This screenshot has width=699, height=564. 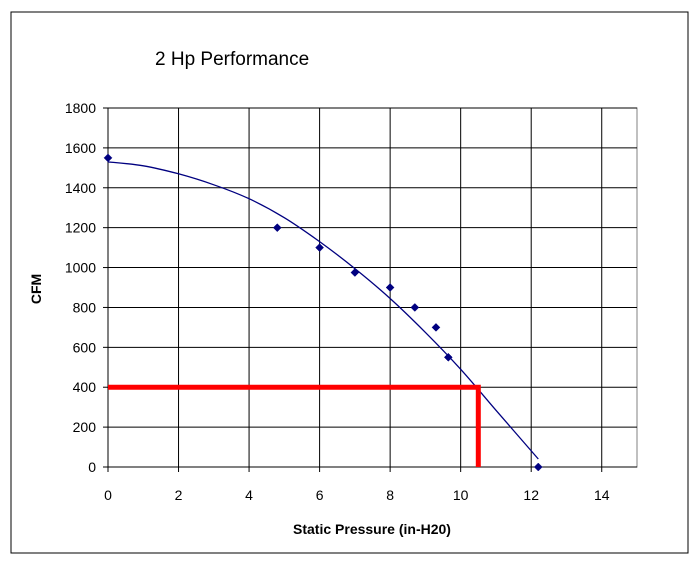 I want to click on y-tick-label: 600, so click(x=85, y=347).